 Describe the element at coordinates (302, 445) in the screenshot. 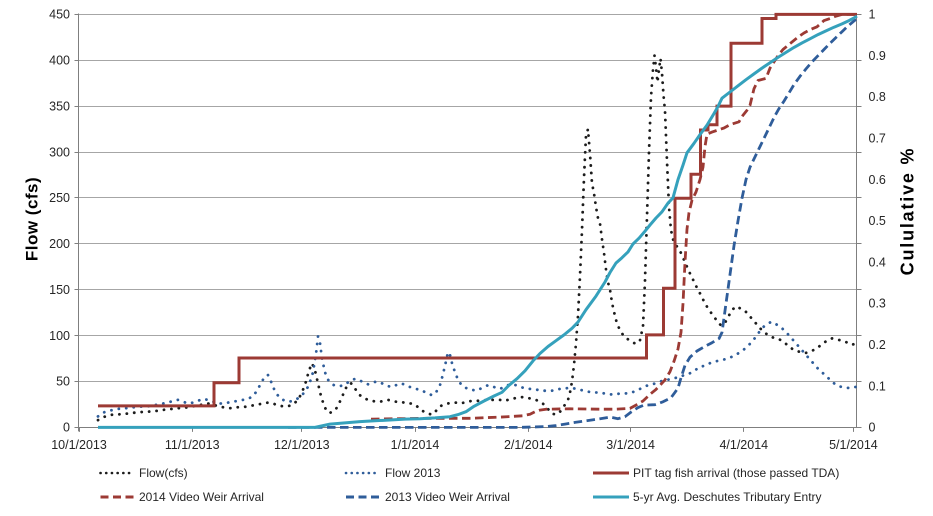

I see `svg-text: 12/1/2013` at that location.